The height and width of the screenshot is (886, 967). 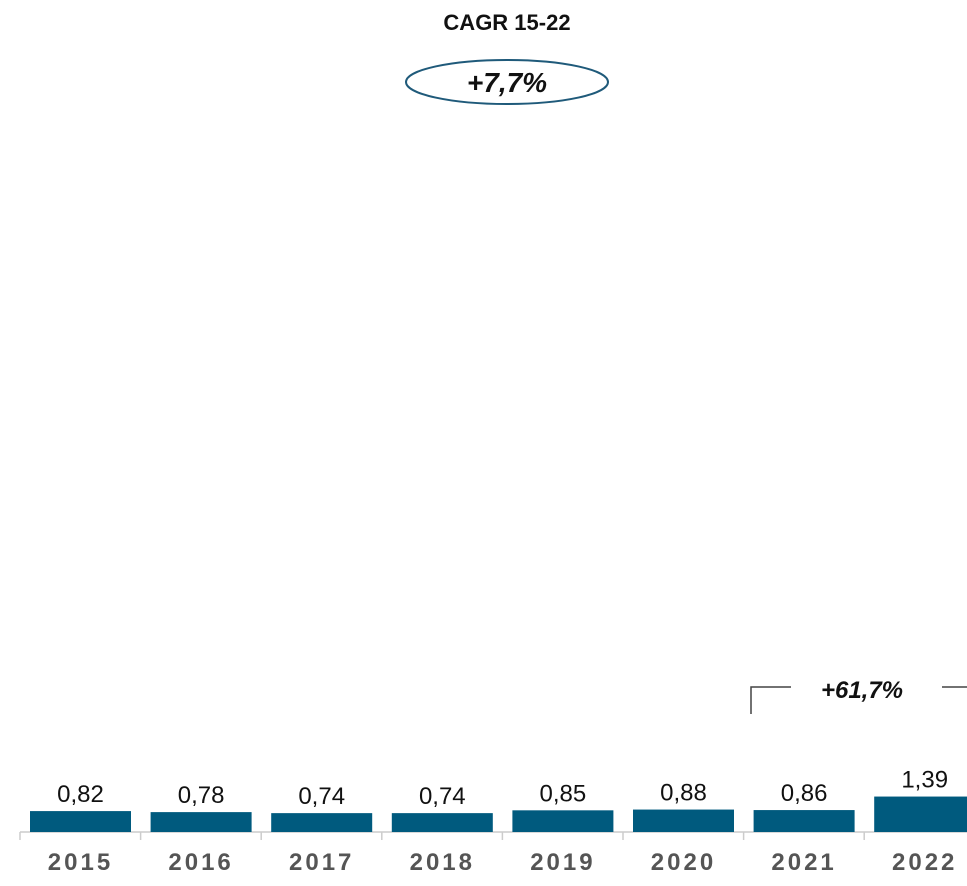 I want to click on chart-title: CAGR 15-22, so click(x=506, y=22).